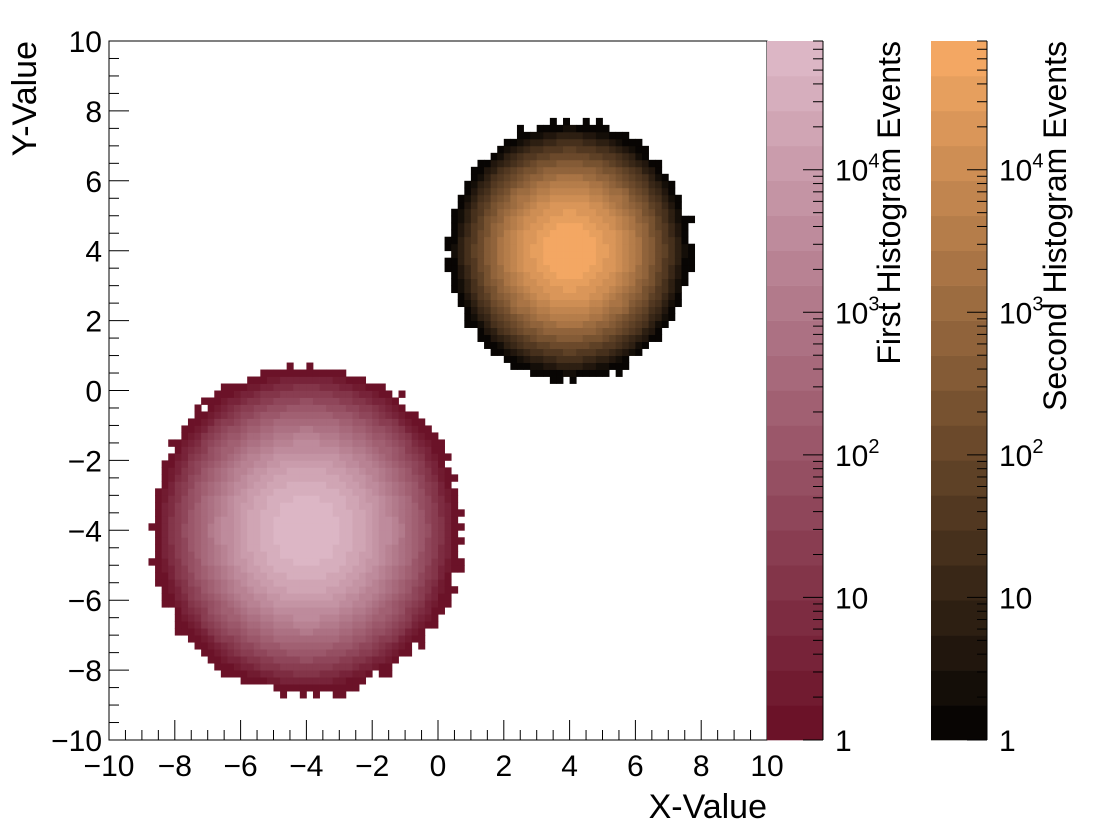 Image resolution: width=1096 pixels, height=822 pixels. Describe the element at coordinates (795, 723) in the screenshot. I see `colorbar-segment` at that location.